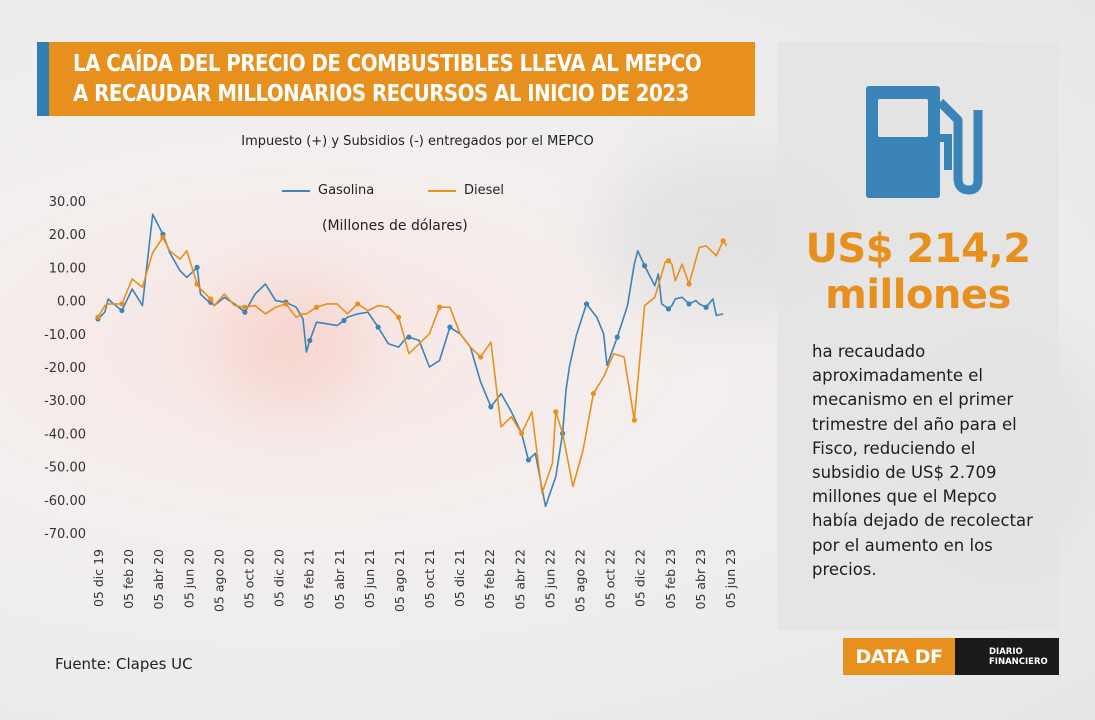  I want to click on y-tick-label: -40.00, so click(65, 434).